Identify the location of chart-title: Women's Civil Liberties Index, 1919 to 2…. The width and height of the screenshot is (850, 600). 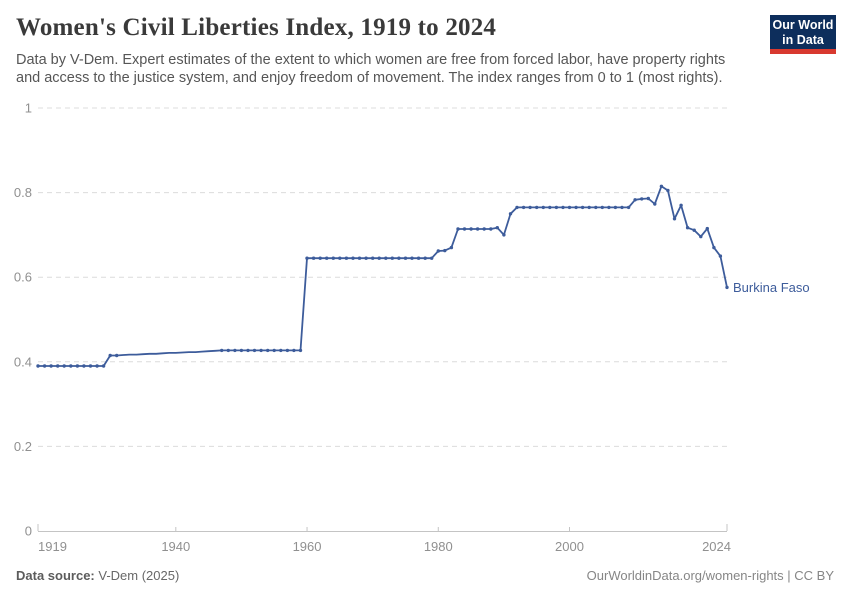
(256, 27).